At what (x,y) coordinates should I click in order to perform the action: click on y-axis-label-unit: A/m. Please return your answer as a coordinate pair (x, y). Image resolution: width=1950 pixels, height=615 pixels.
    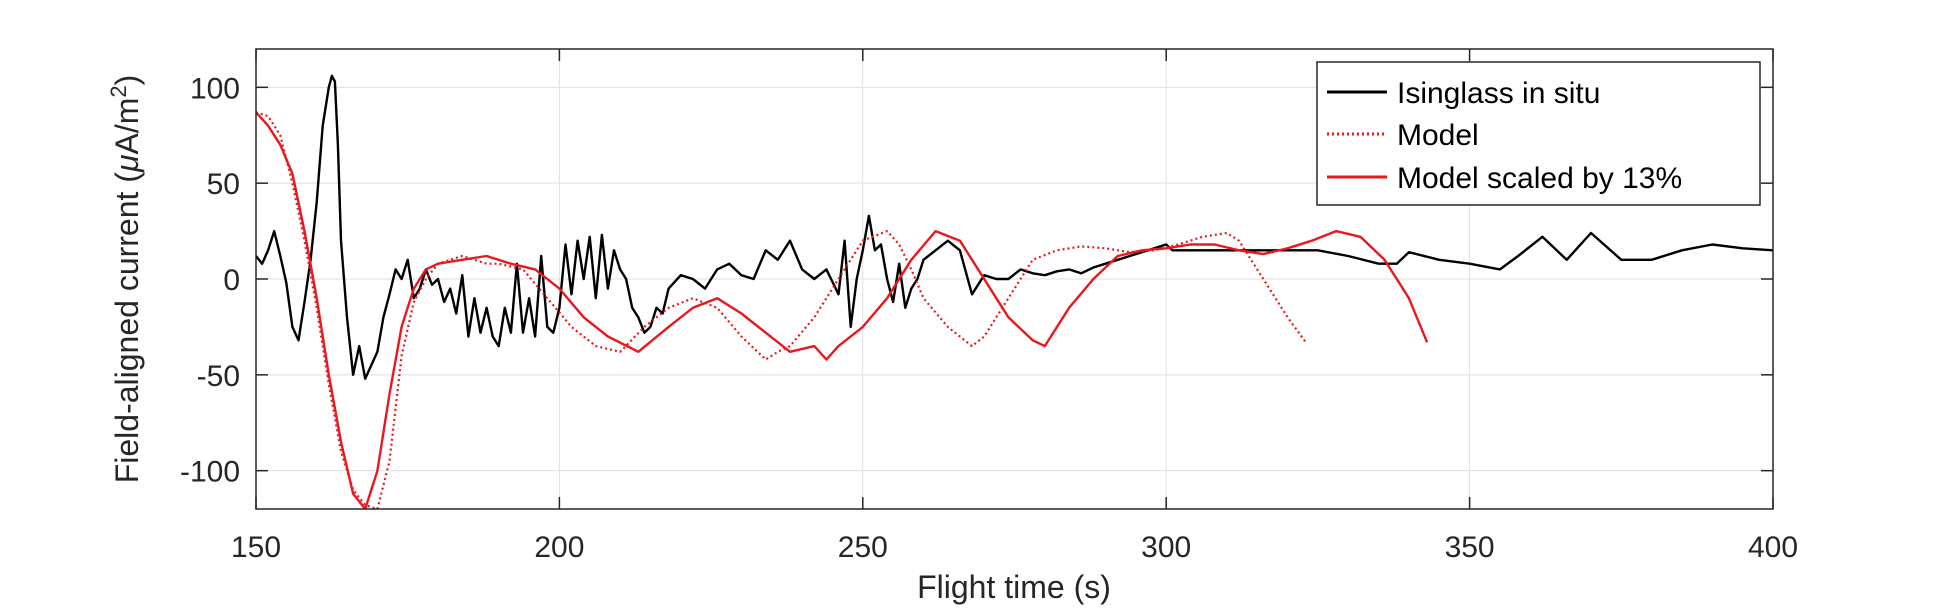
    Looking at the image, I should click on (127, 126).